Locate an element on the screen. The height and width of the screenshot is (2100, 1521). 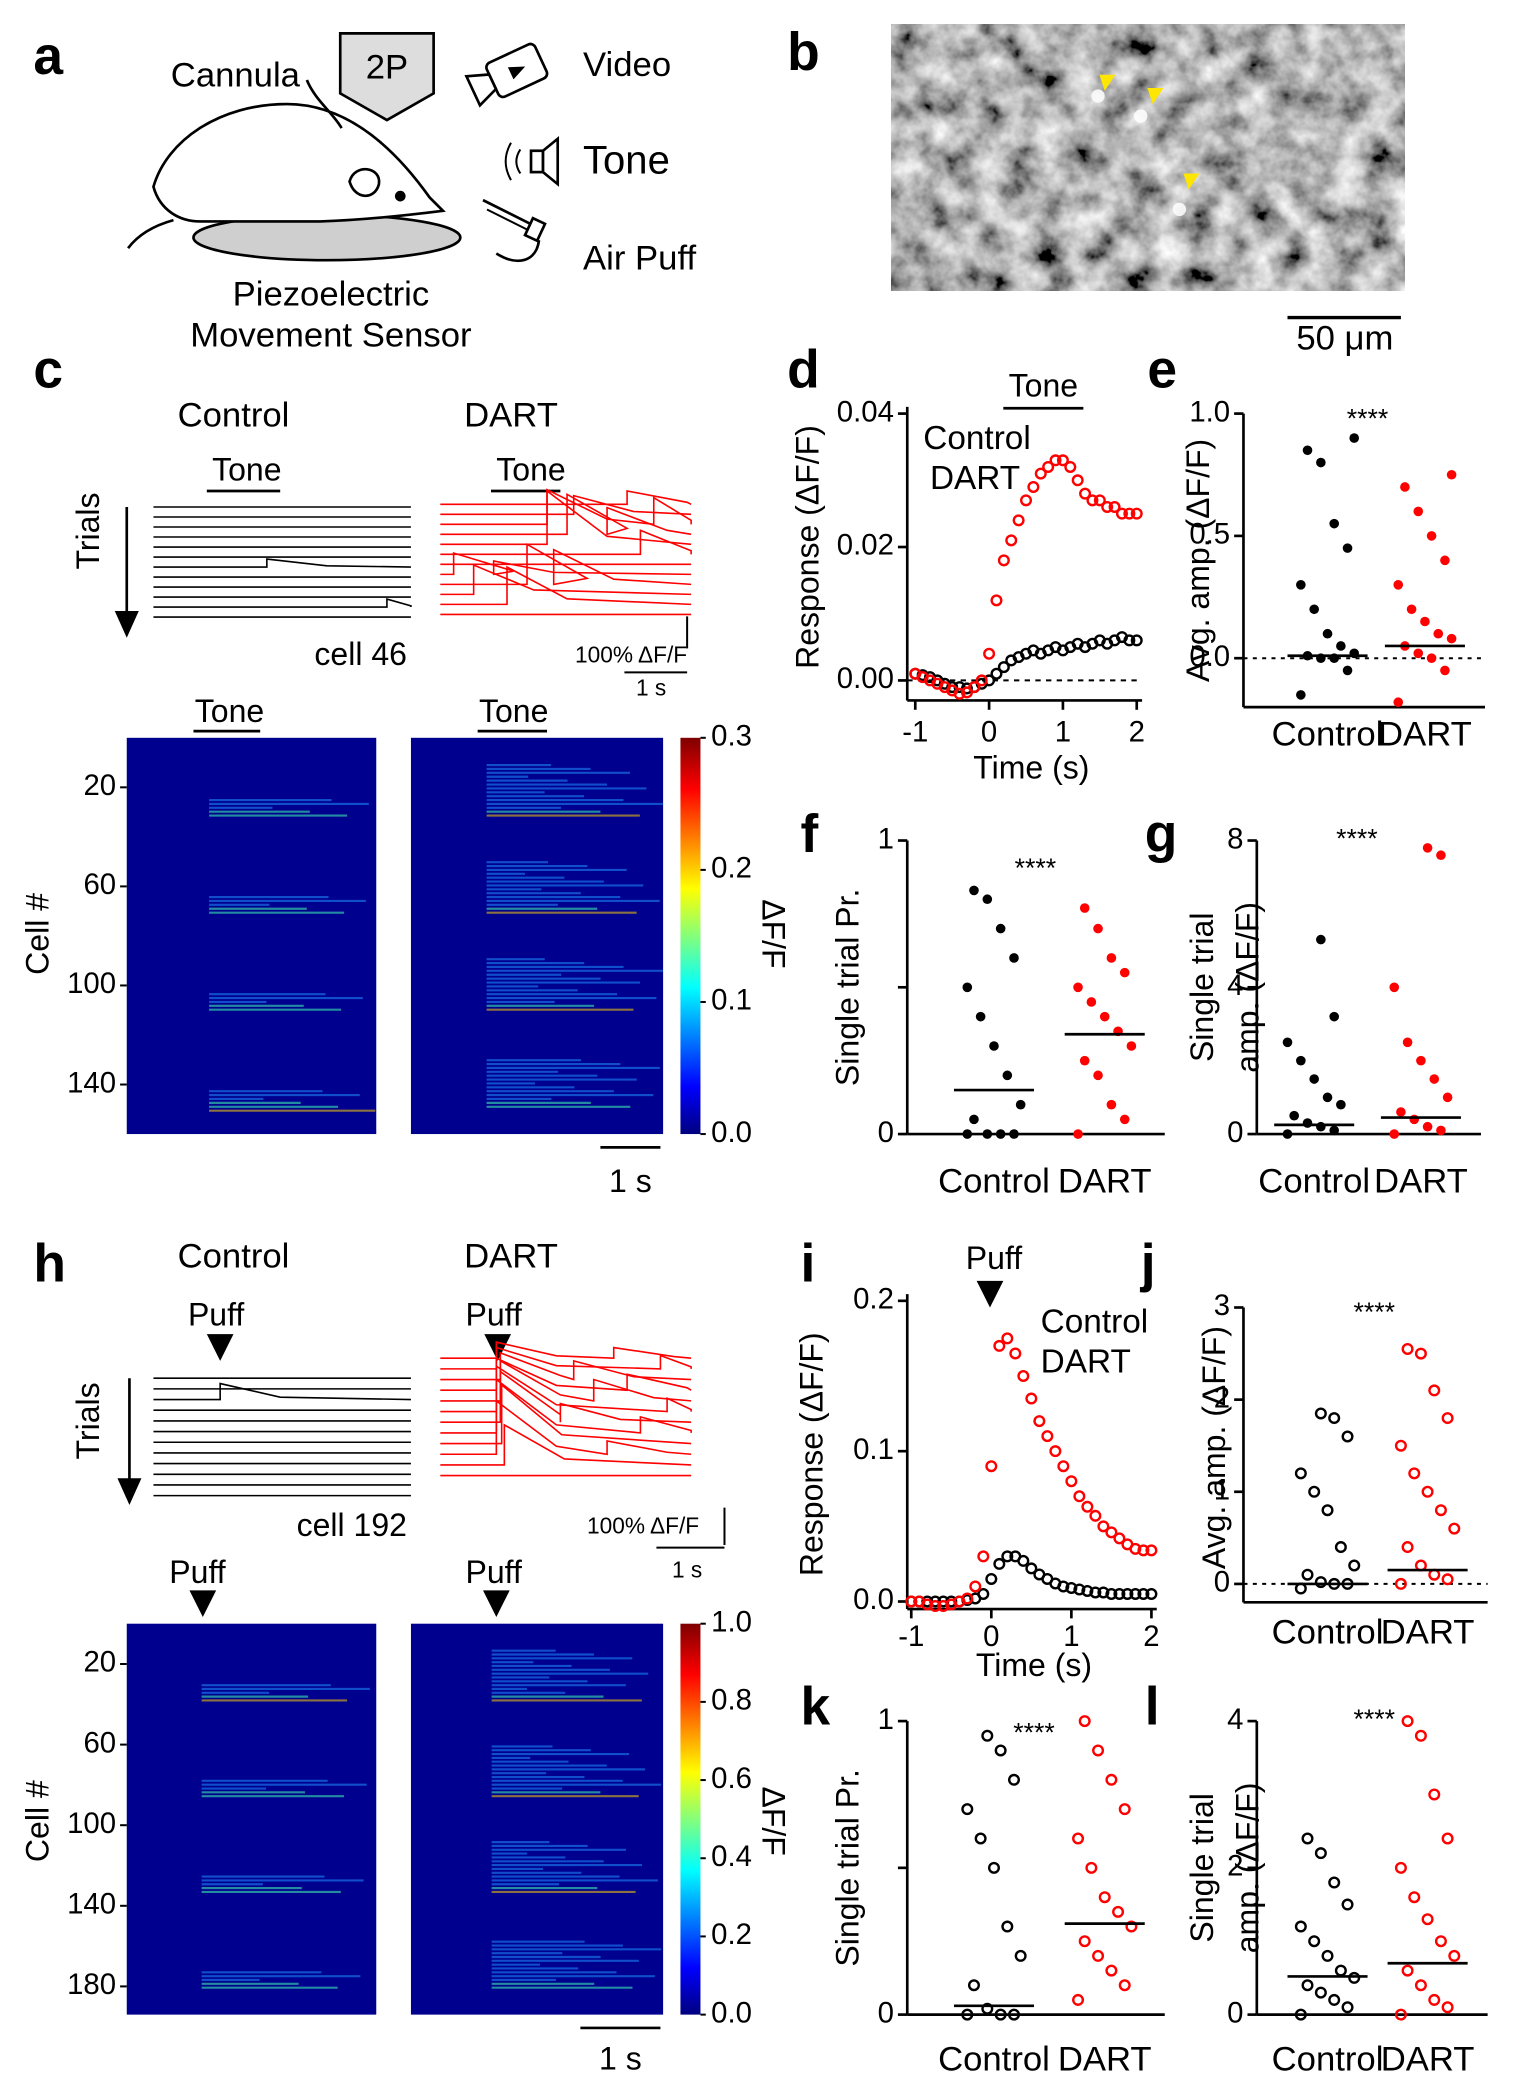
y-tick-label: 140 is located at coordinates (91, 1904).